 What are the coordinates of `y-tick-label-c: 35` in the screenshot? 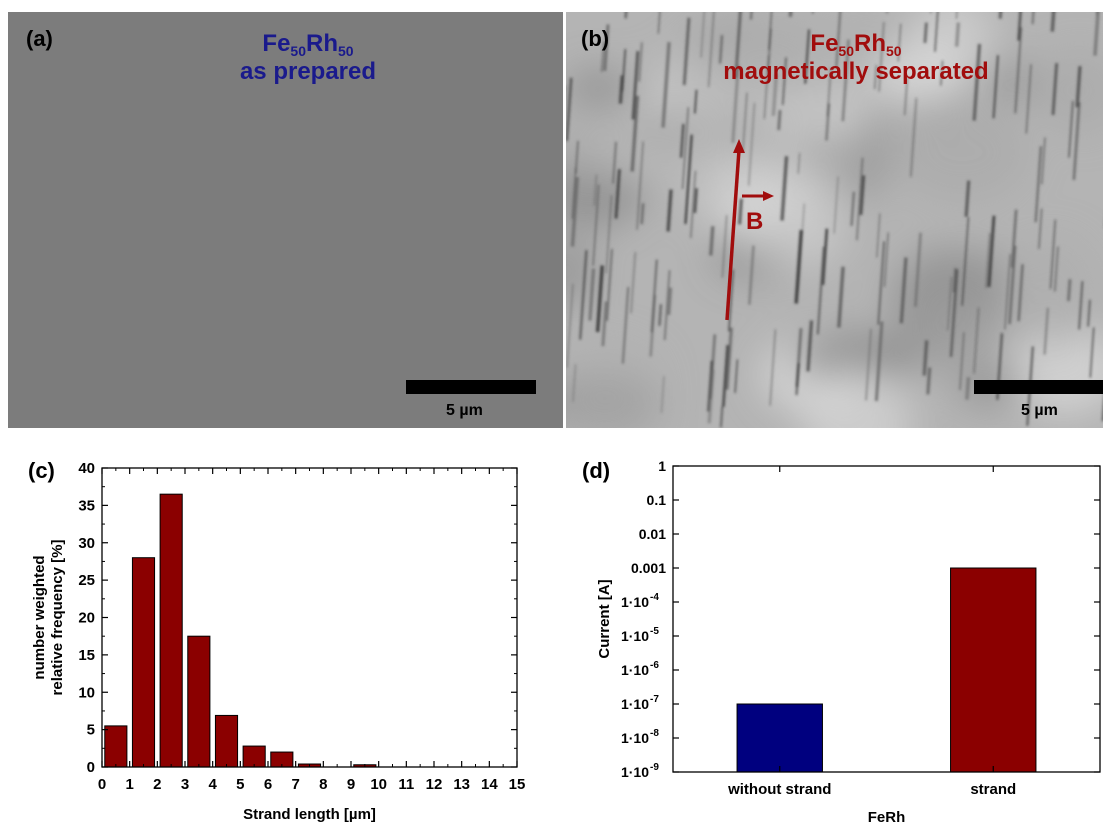 It's located at (86, 505).